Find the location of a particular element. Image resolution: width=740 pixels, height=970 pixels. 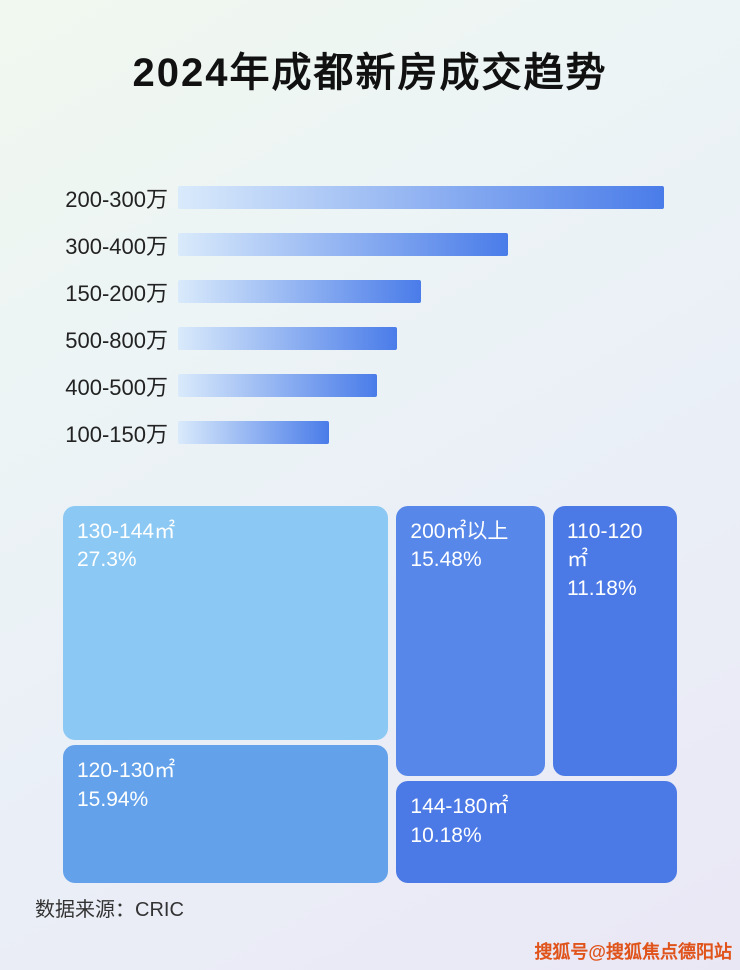

treemap-block-value: 27.3% is located at coordinates (107, 560).